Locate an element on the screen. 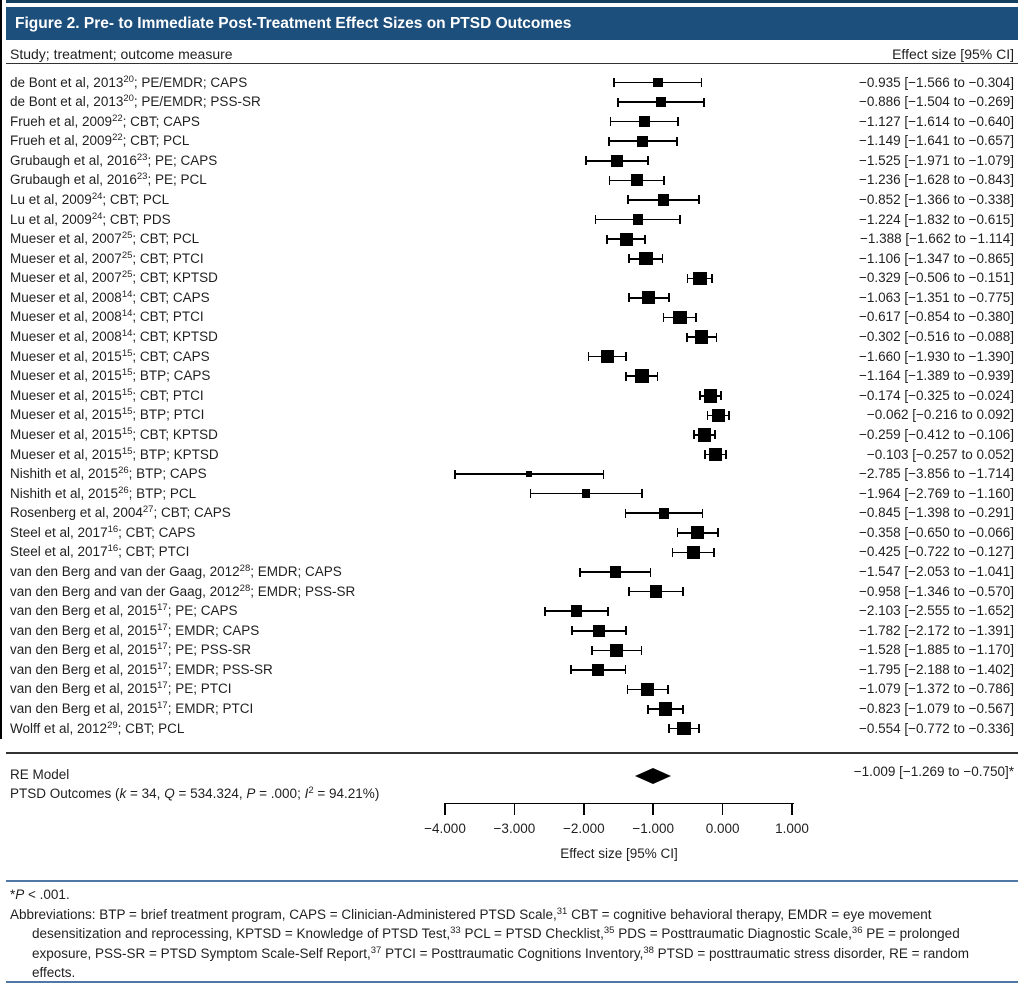 The width and height of the screenshot is (1024, 995). study-label-text: ; BTP; PTCI is located at coordinates (168, 415).